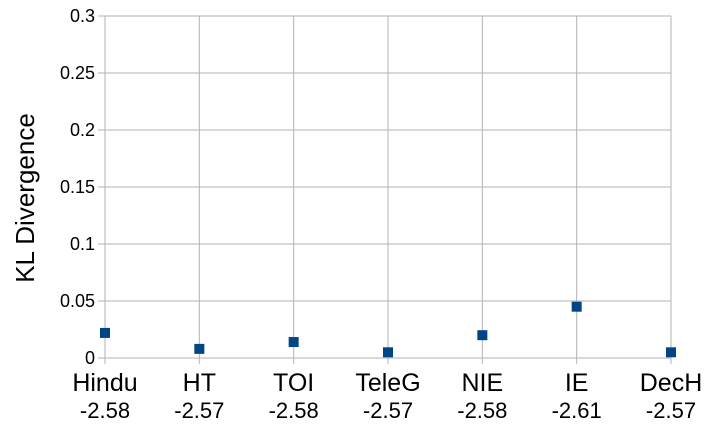  I want to click on x-category-label: TeleG, so click(387, 383).